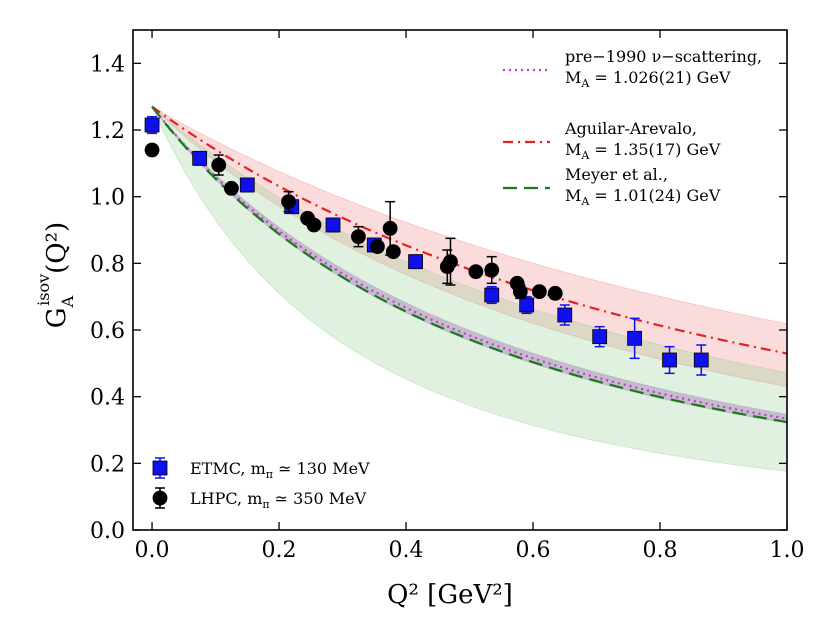 The width and height of the screenshot is (830, 623). Describe the element at coordinates (280, 470) in the screenshot. I see `legend-series-label-0: ETMC, mπ ≃ 130 MeV` at that location.